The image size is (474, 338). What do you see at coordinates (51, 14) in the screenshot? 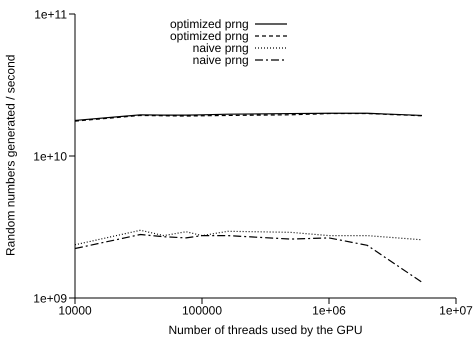
I see `y-tick-label: 1e+11` at bounding box center [51, 14].